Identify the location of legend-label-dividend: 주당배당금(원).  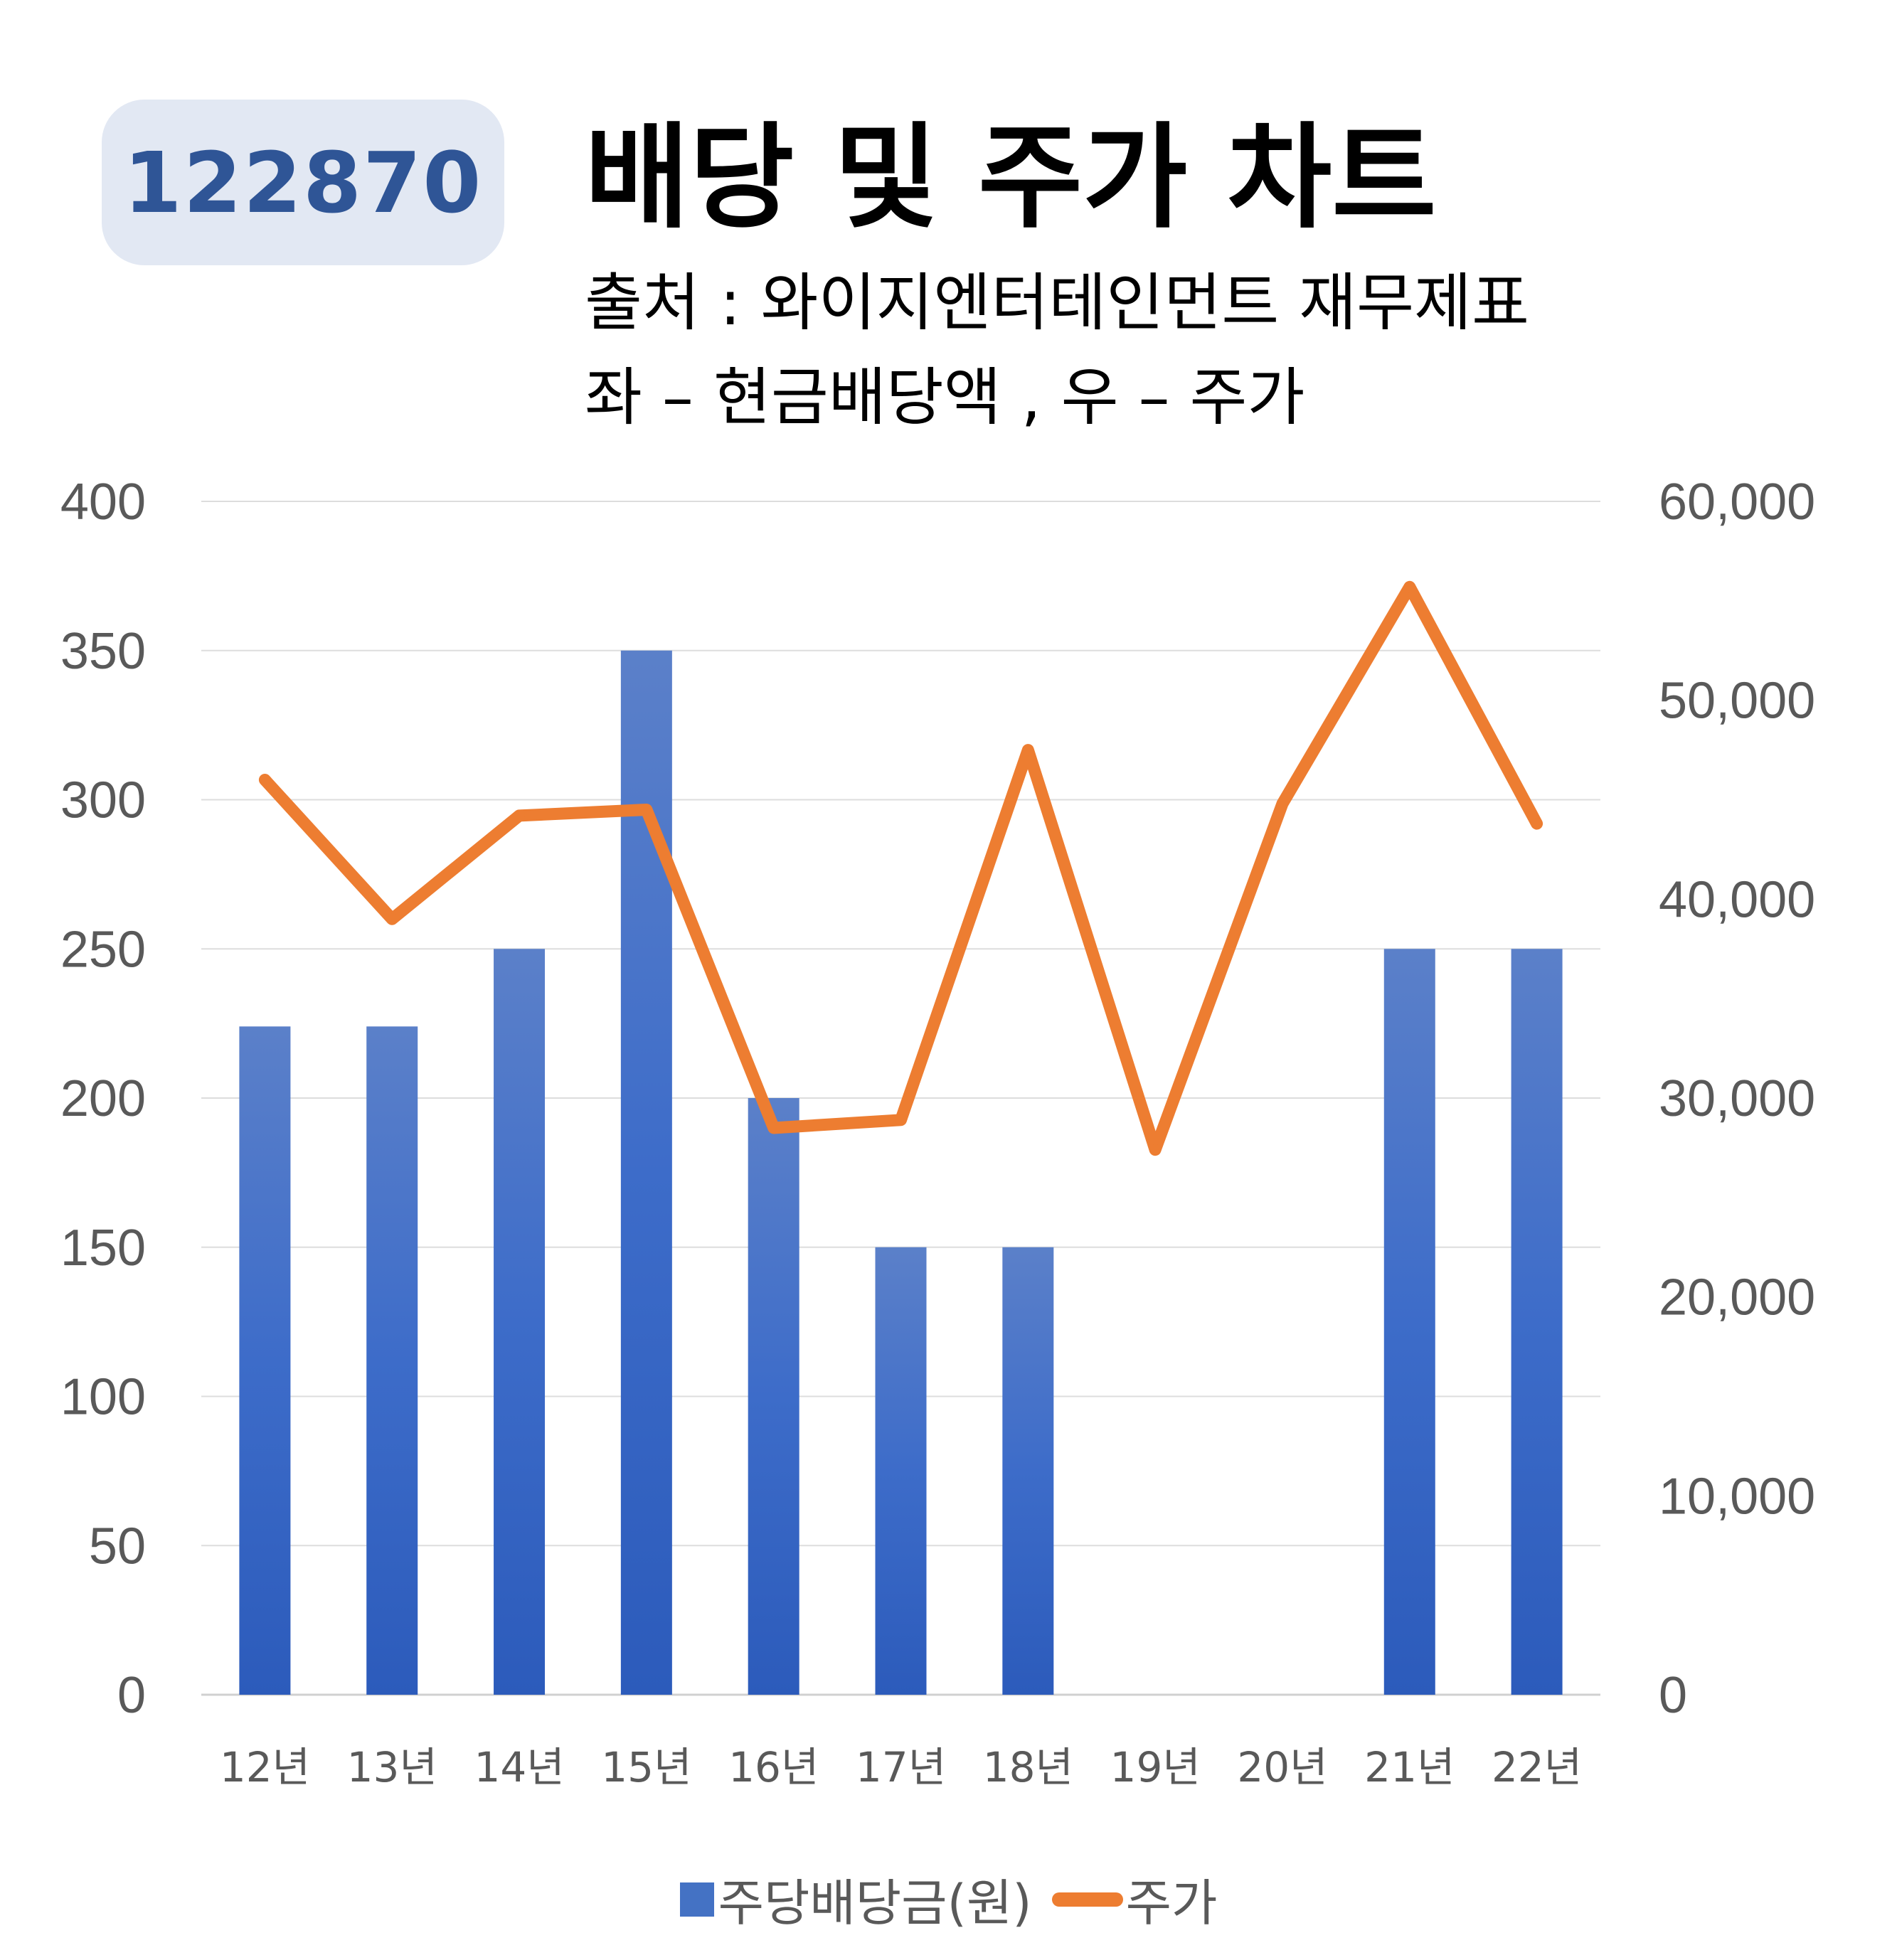
(875, 1903).